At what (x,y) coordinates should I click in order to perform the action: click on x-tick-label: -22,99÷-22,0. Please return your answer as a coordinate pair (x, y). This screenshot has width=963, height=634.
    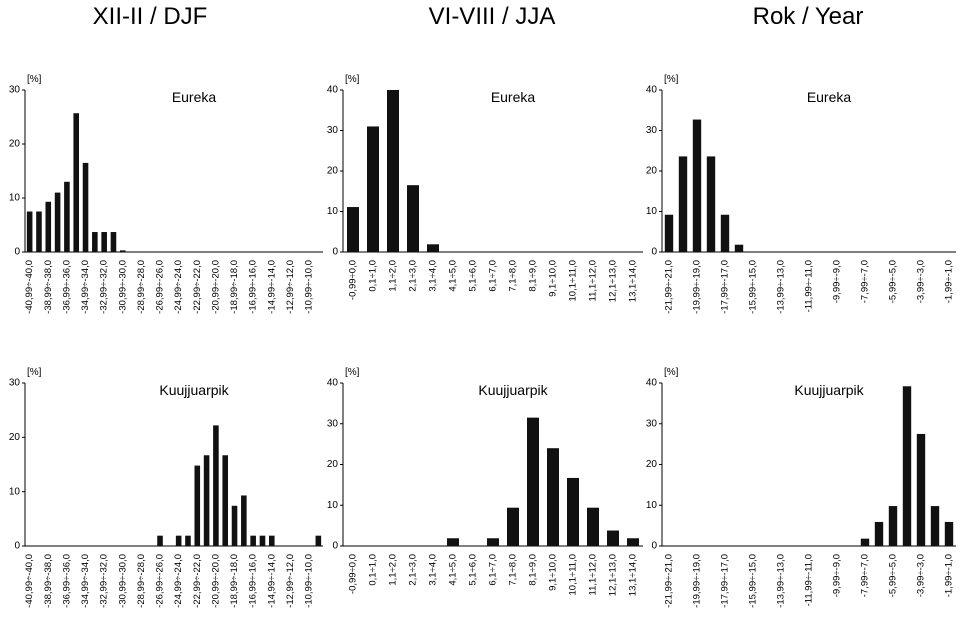
    Looking at the image, I should click on (197, 581).